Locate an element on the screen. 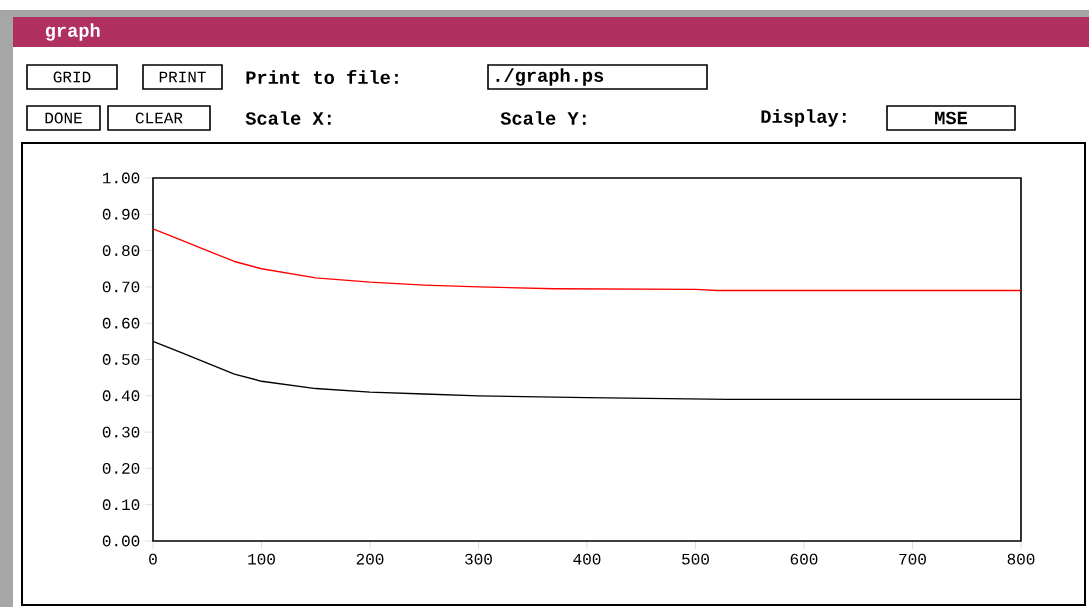  text: Print to file: is located at coordinates (322, 77).